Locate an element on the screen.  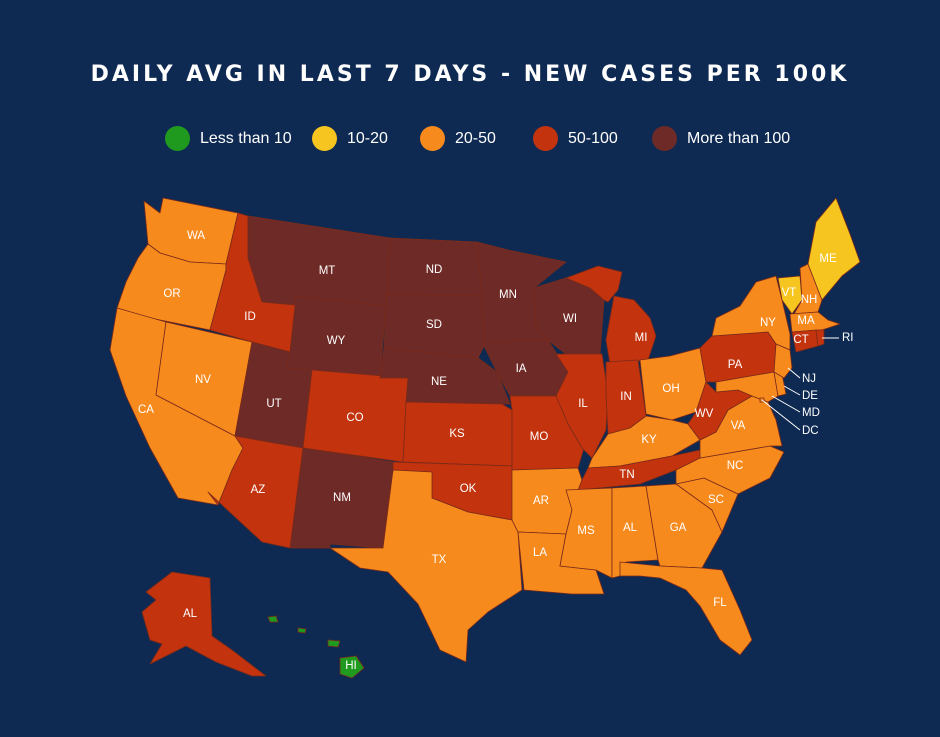
legend-item-50-100: 50-100 is located at coordinates (575, 138).